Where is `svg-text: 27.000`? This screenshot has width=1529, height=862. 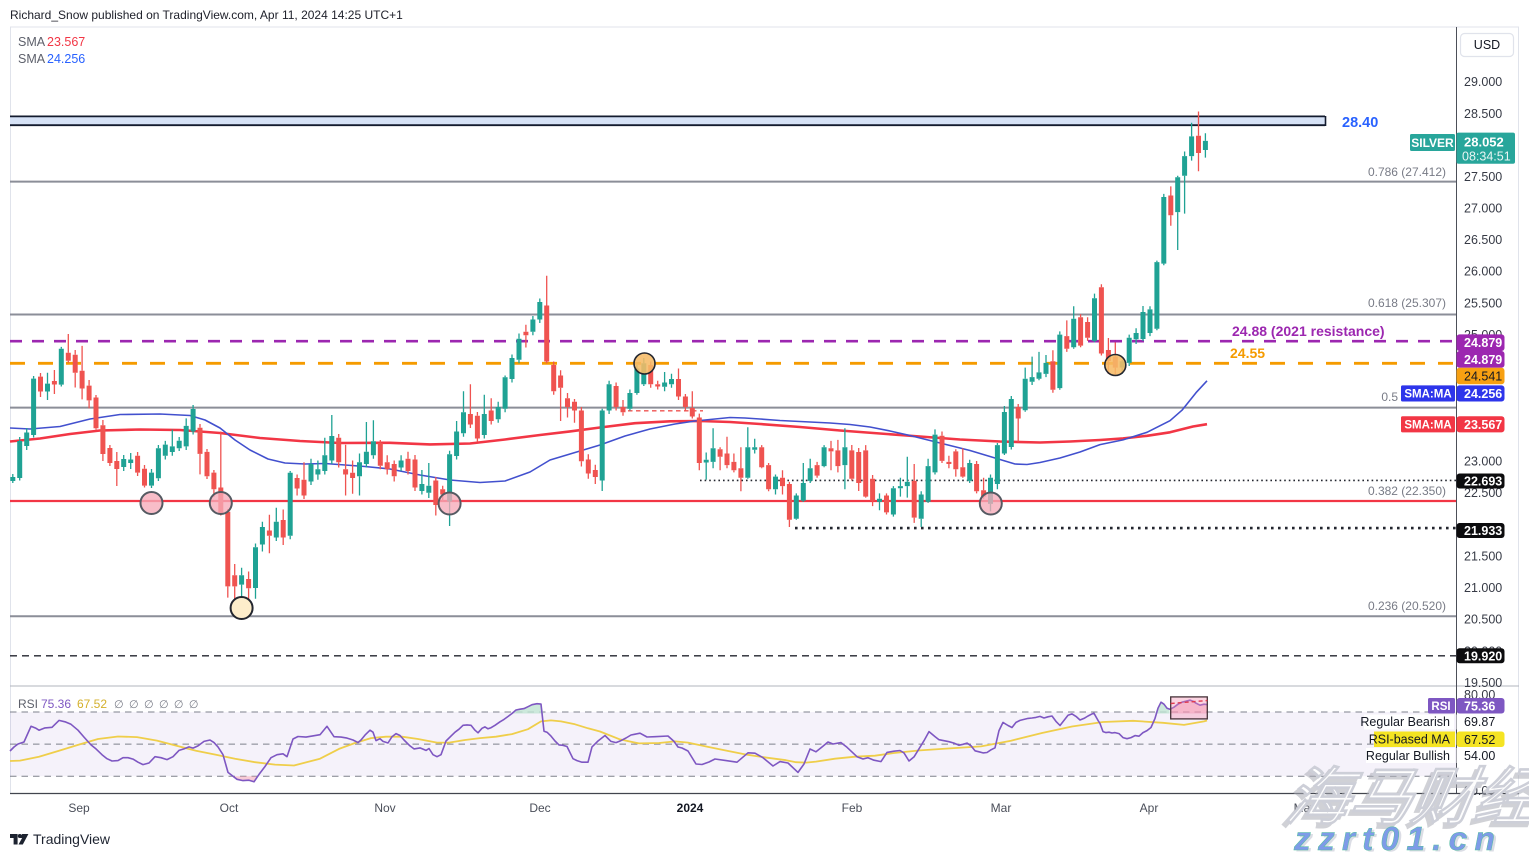
svg-text: 27.000 is located at coordinates (1483, 208).